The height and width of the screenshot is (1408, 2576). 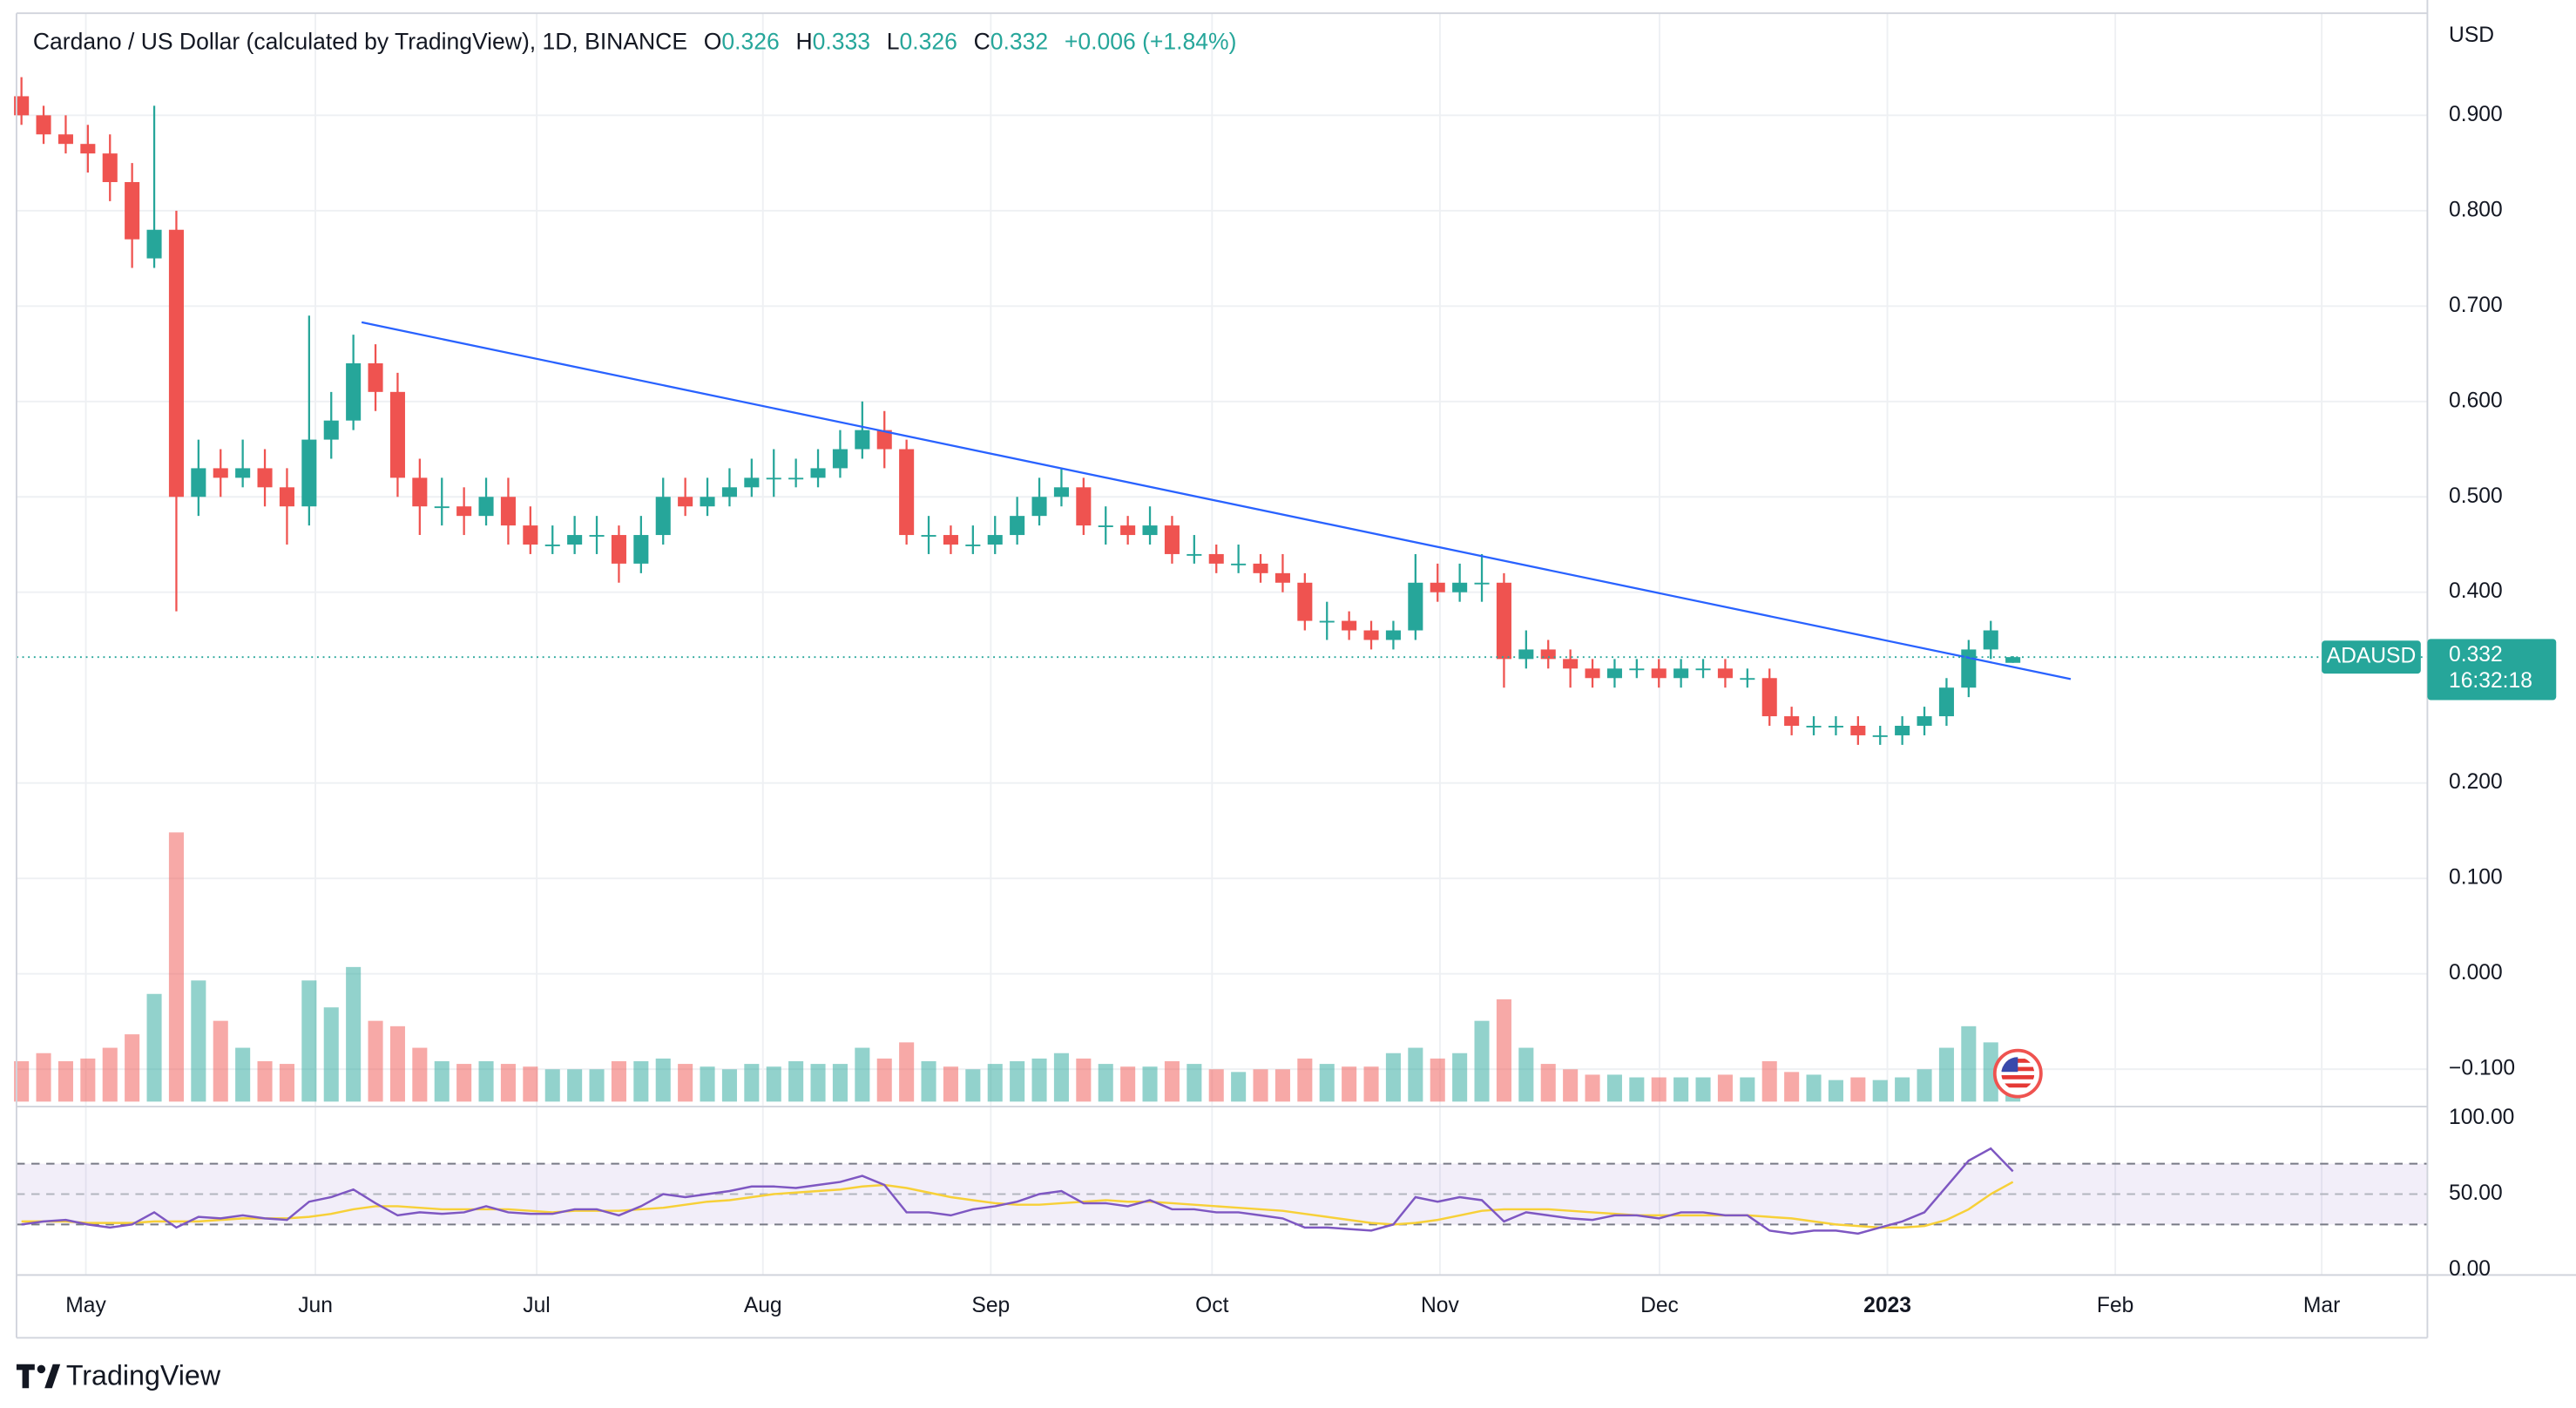 I want to click on x-tick-label: Jul, so click(x=536, y=1305).